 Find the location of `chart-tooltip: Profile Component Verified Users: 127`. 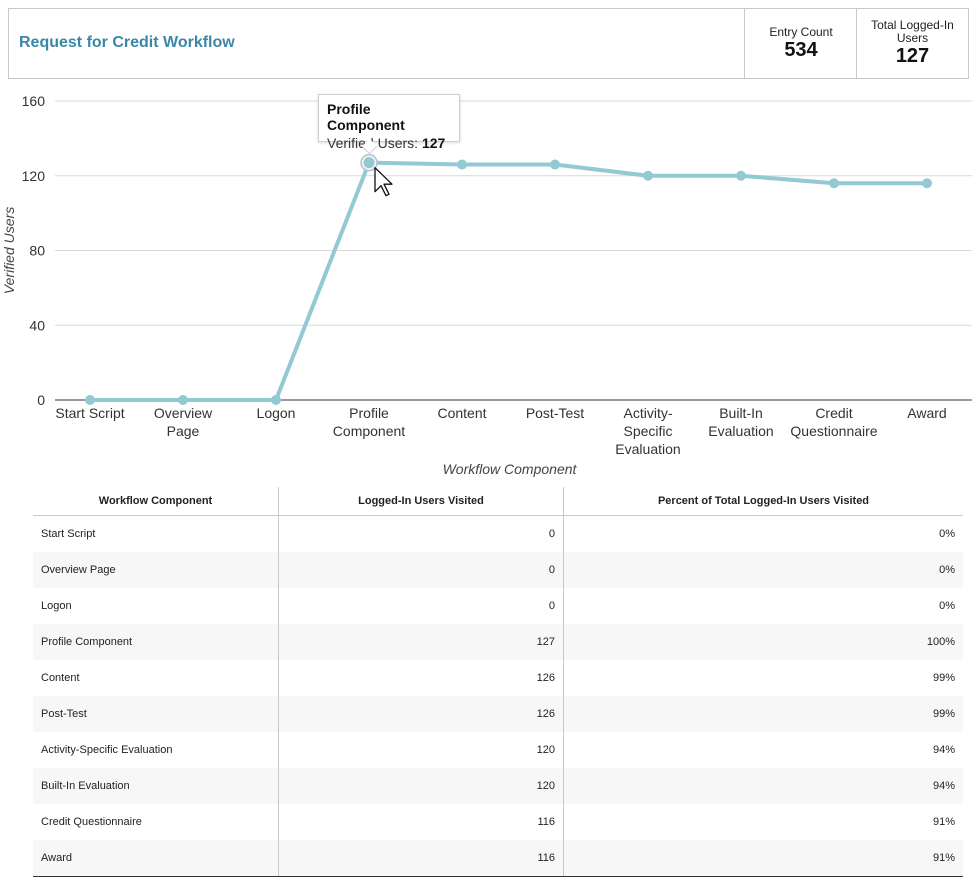

chart-tooltip: Profile Component Verified Users: 127 is located at coordinates (389, 122).